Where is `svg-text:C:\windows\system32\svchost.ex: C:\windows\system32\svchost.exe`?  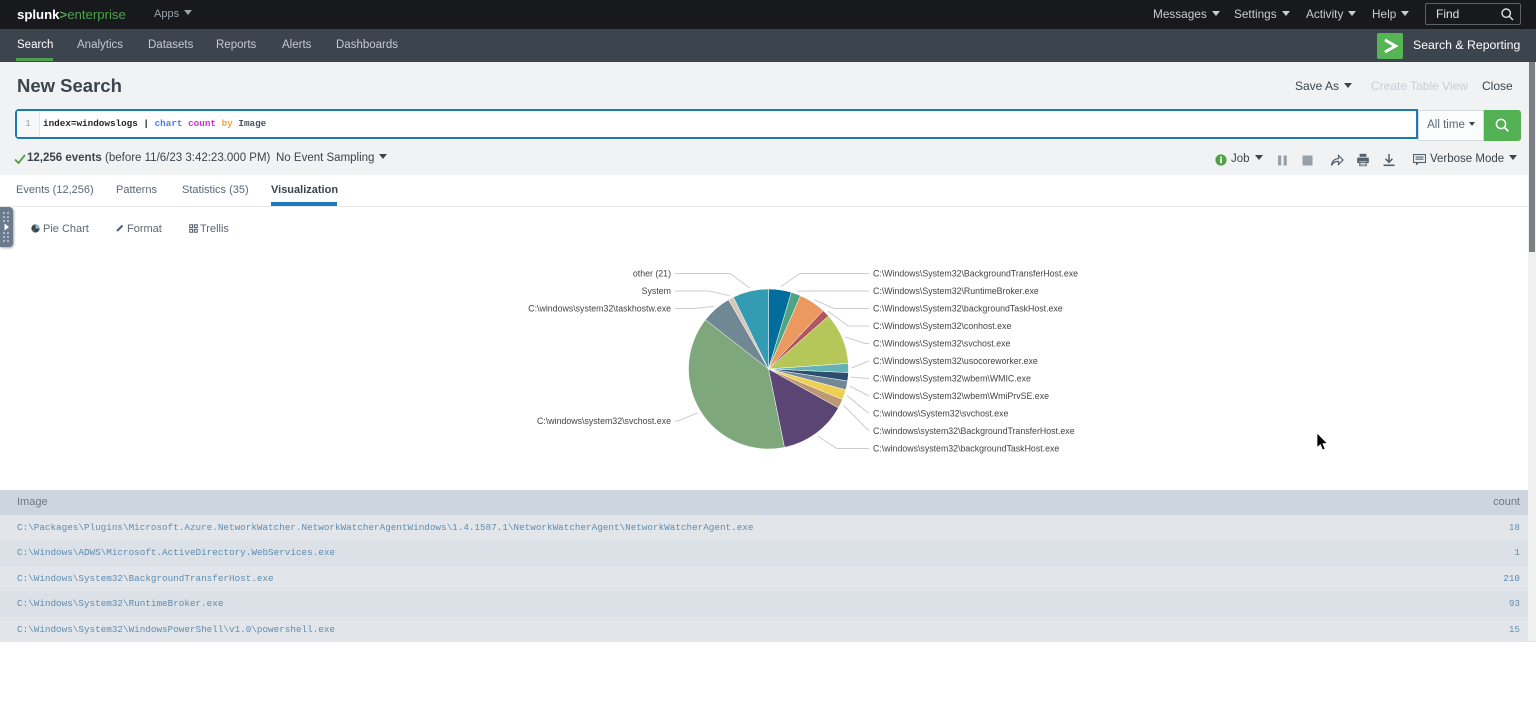 svg-text:C:\windows\system32\svchost.ex: C:\windows\system32\svchost.exe is located at coordinates (604, 421).